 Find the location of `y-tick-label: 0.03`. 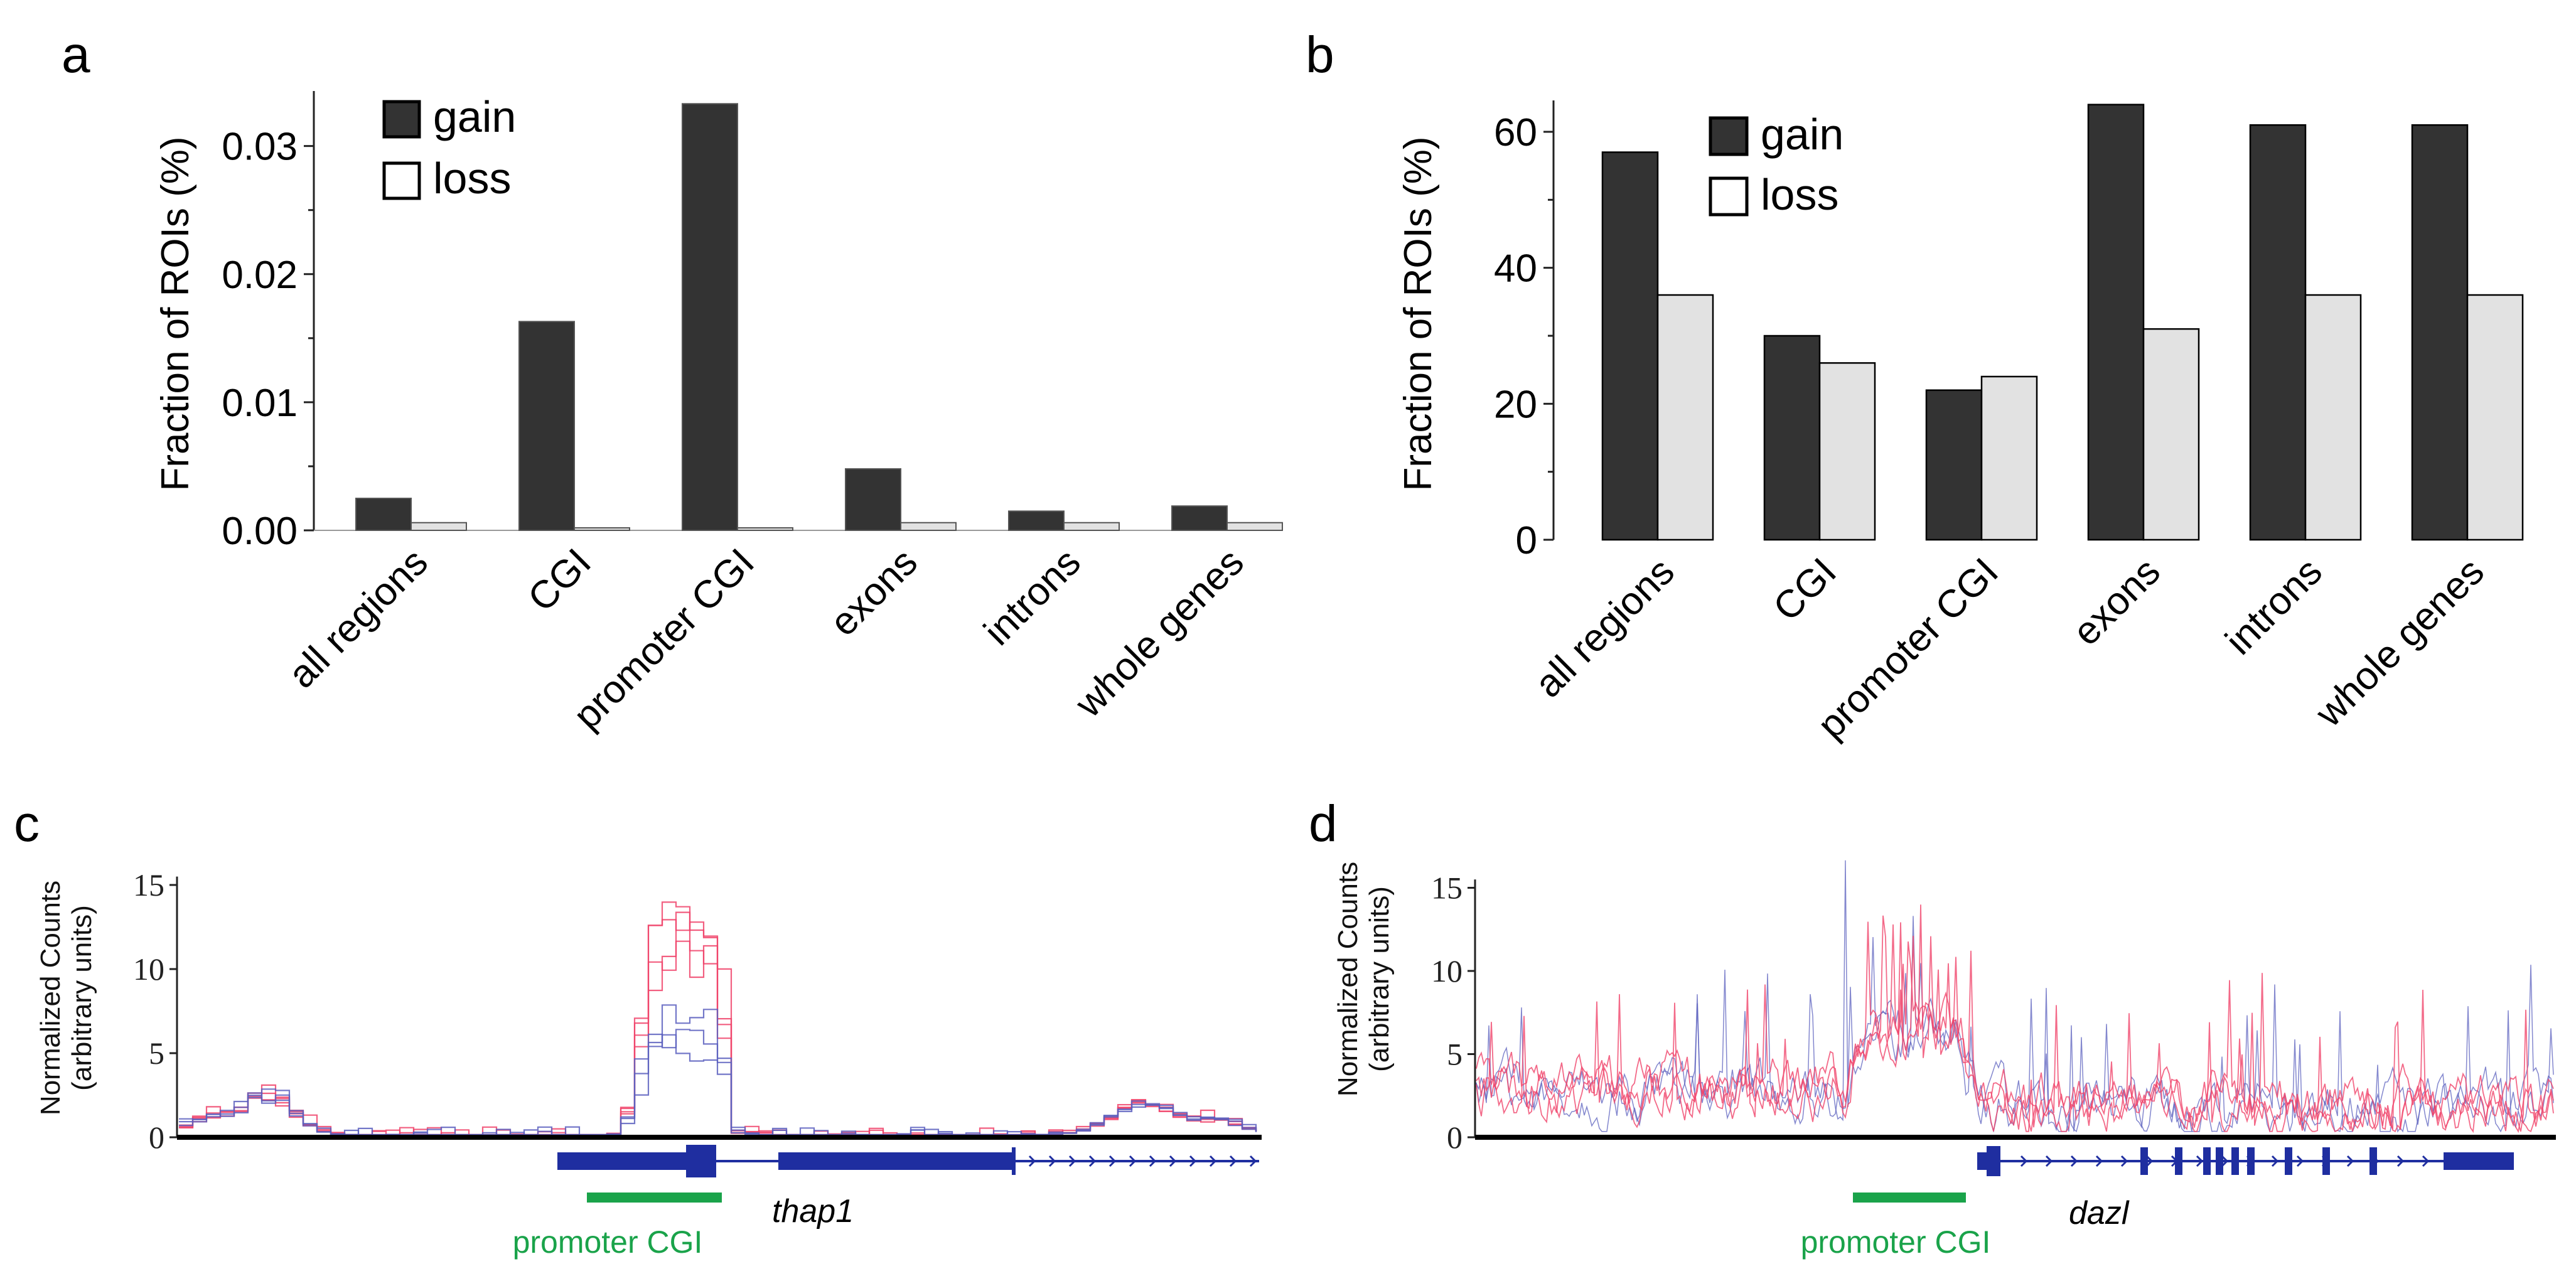

y-tick-label: 0.03 is located at coordinates (260, 147).